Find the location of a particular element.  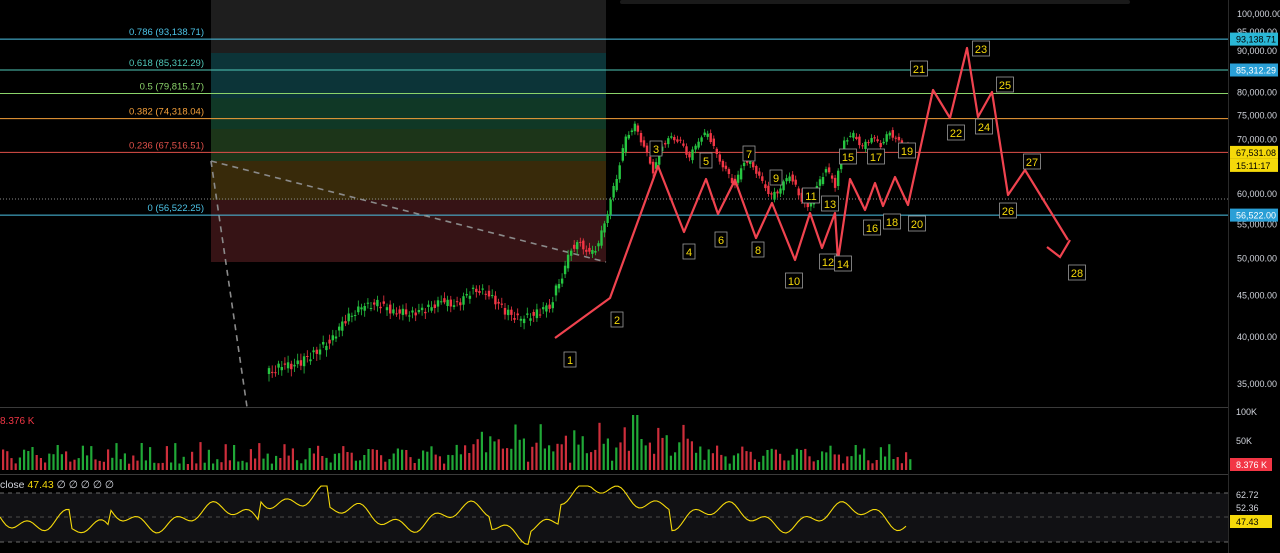

wave-label: 12 is located at coordinates (828, 263).